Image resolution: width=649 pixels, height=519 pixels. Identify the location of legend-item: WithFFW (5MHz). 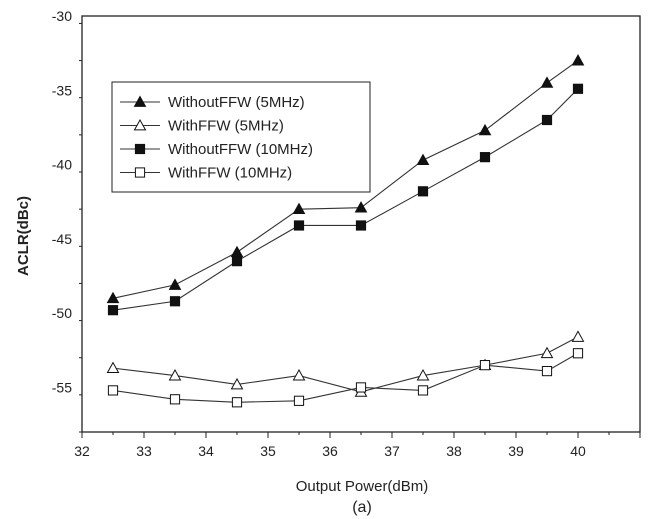
(202, 126).